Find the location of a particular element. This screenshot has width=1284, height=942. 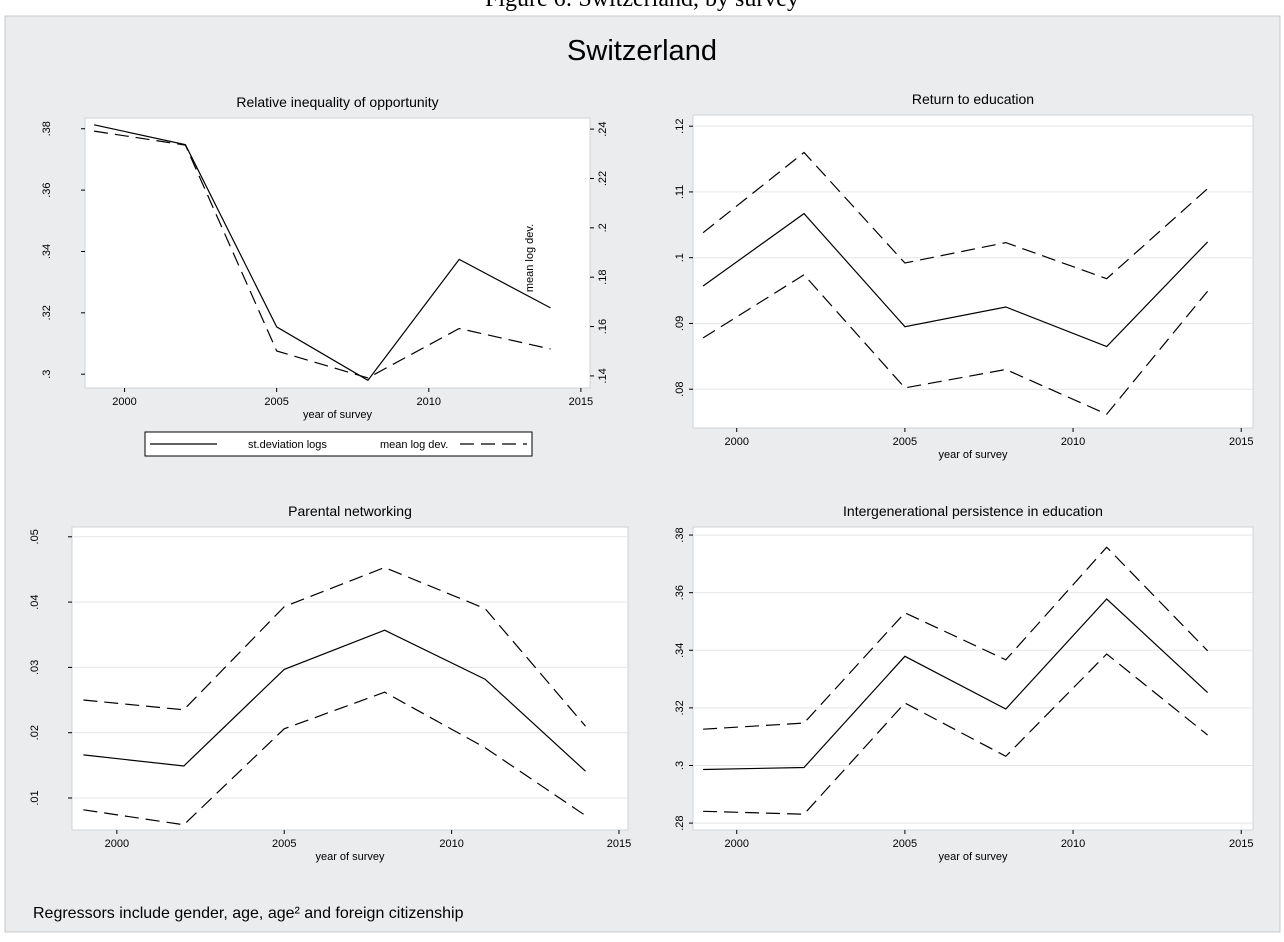

legend-label: st.deviation logs is located at coordinates (287, 445).